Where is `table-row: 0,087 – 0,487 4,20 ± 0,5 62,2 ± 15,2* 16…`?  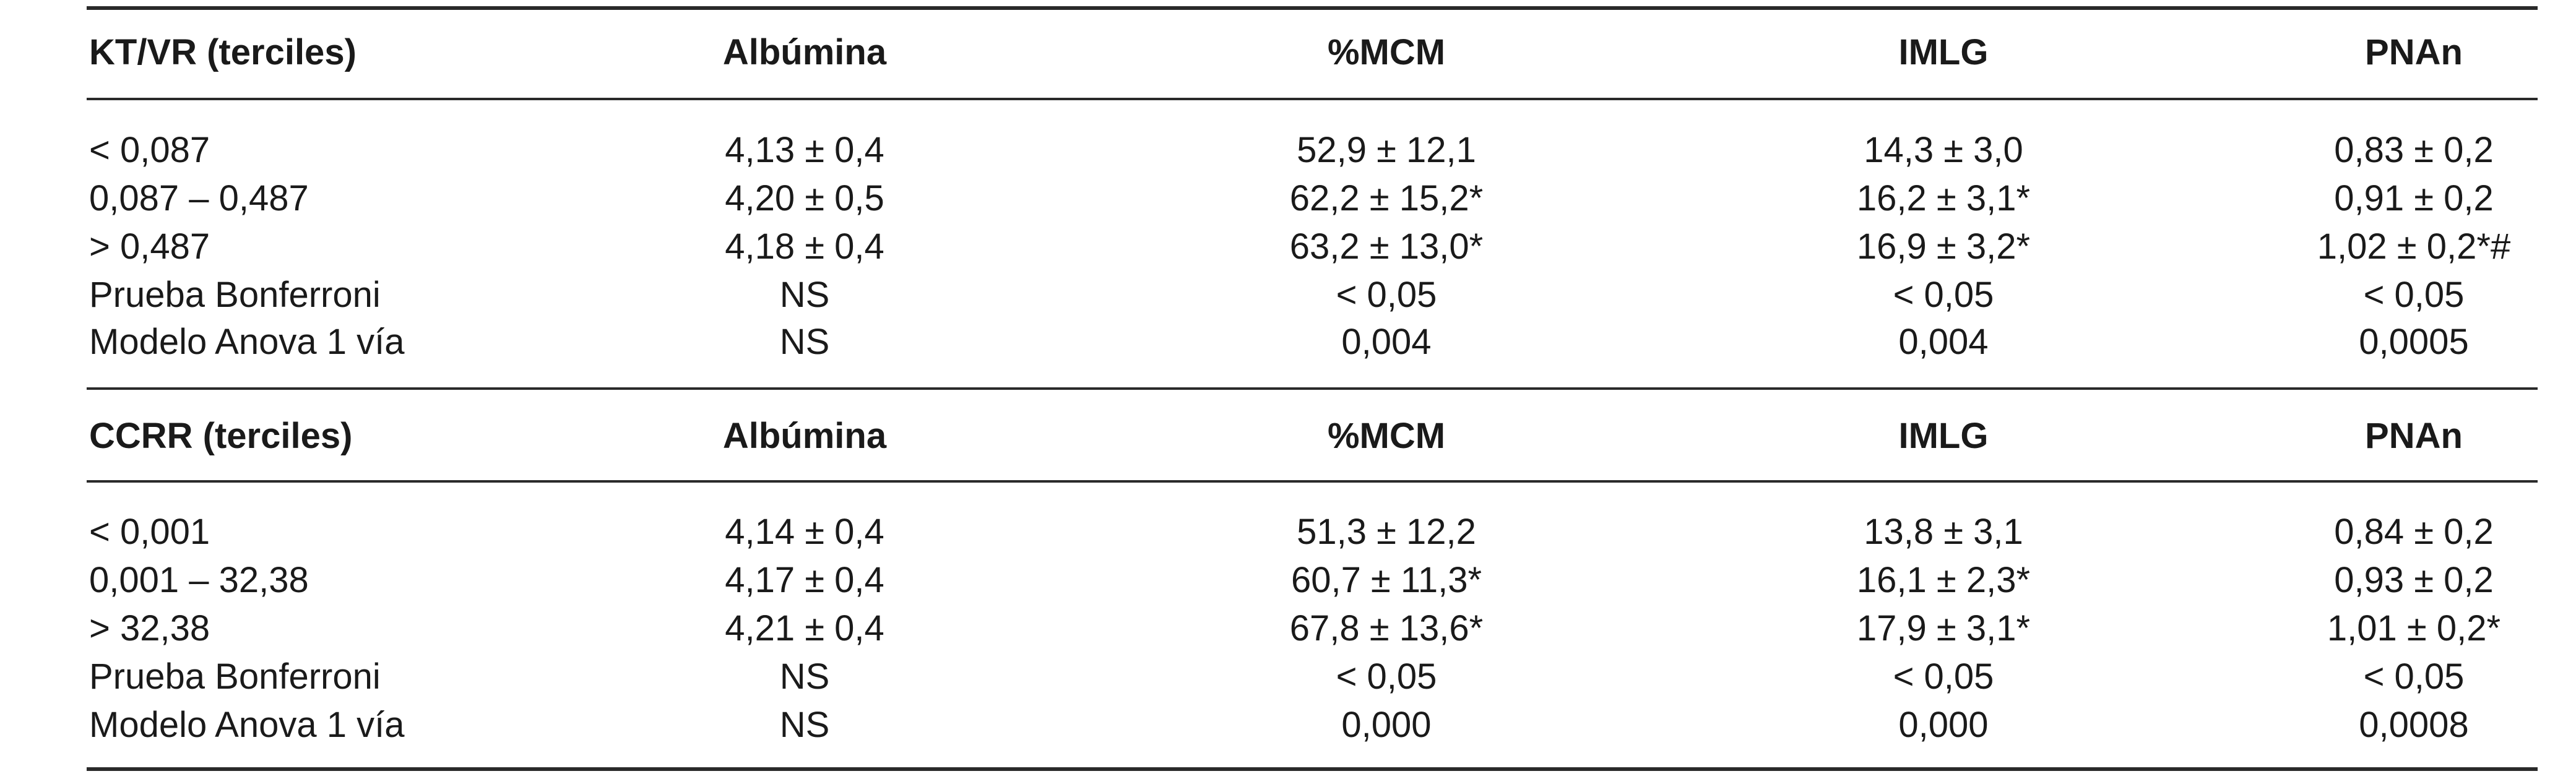 table-row: 0,087 – 0,487 4,20 ± 0,5 62,2 ± 15,2* 16… is located at coordinates (1288, 199).